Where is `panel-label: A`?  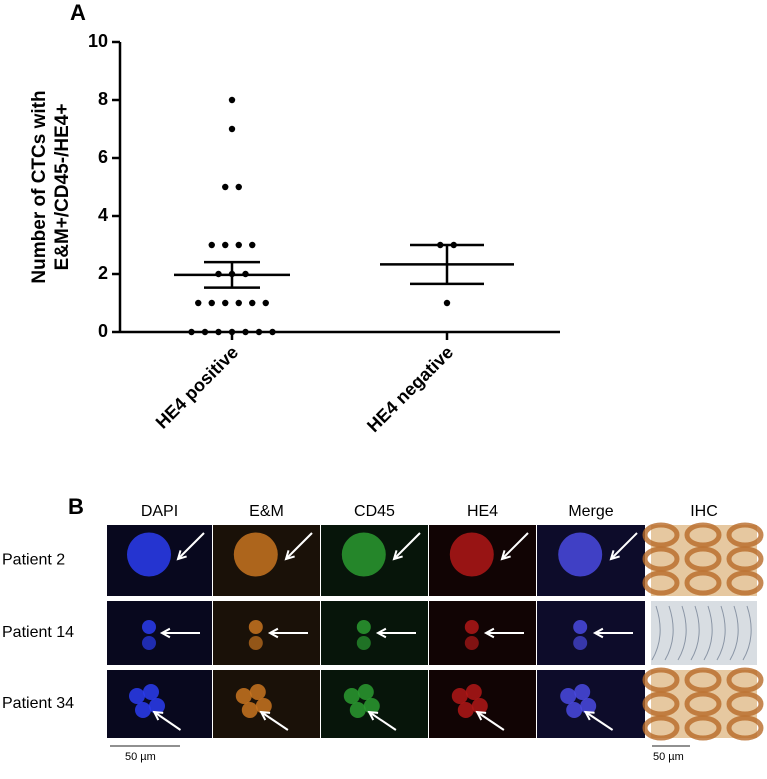 panel-label: A is located at coordinates (78, 12).